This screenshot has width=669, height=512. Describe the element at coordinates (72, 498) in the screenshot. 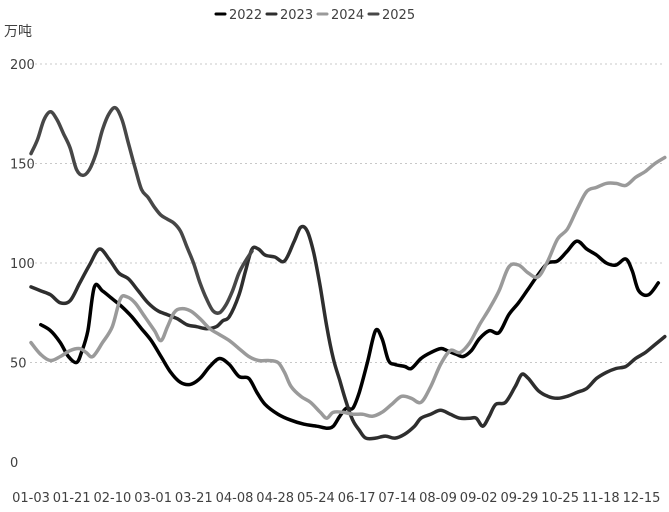

I see `x-tick-label: 01-21` at that location.